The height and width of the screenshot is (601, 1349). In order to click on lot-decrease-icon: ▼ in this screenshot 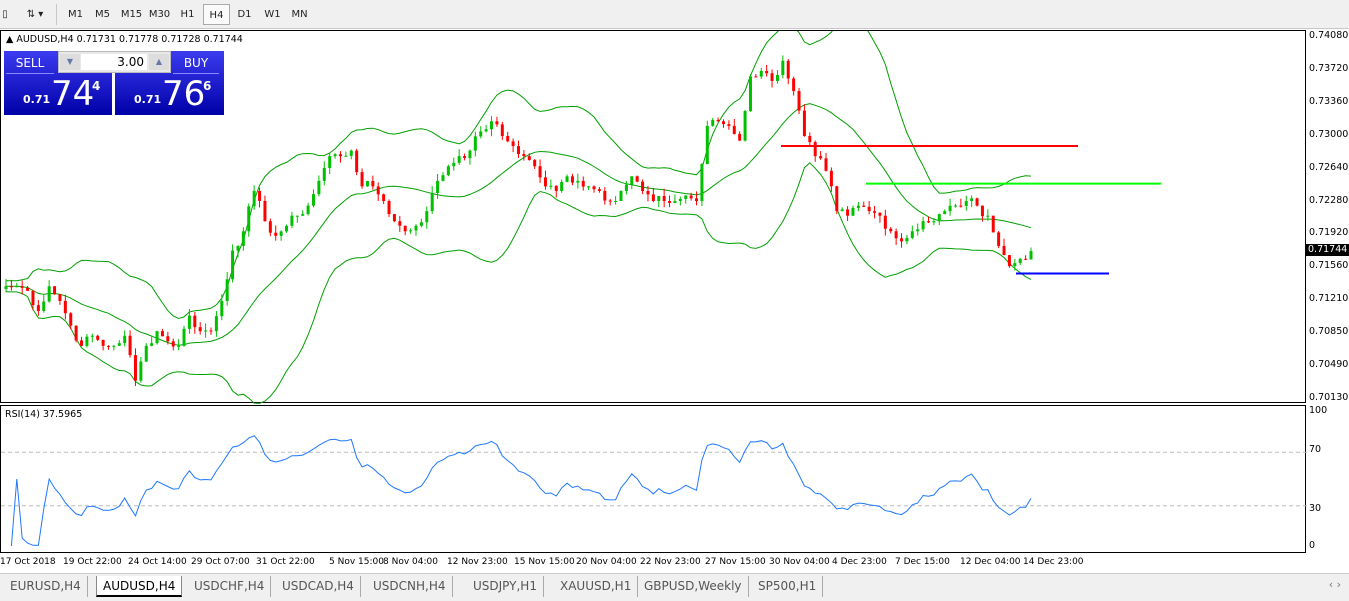, I will do `click(70, 62)`.